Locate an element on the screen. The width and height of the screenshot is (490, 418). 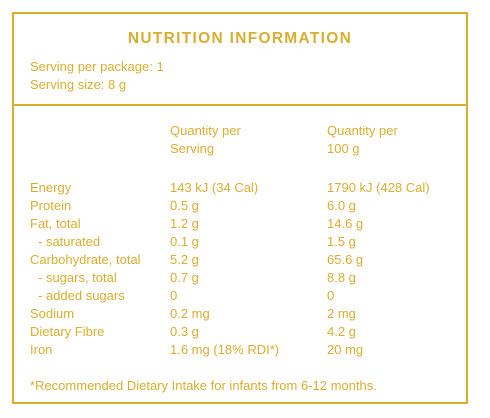
nutrient-name: Dietary Fibre is located at coordinates (67, 331).